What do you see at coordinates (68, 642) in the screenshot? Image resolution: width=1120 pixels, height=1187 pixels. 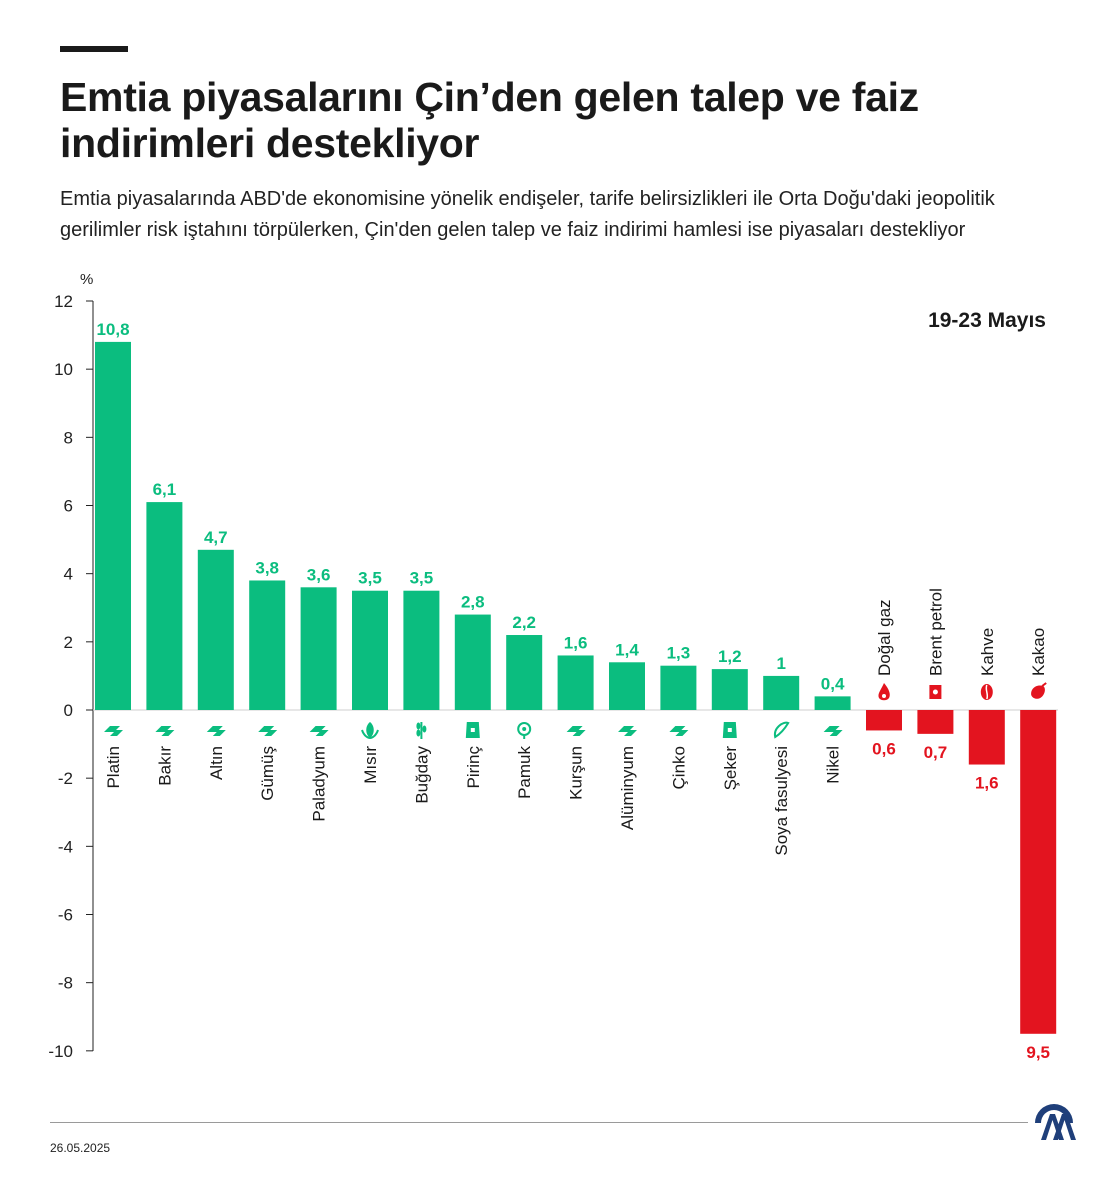 I see `y-tick-label: 2` at bounding box center [68, 642].